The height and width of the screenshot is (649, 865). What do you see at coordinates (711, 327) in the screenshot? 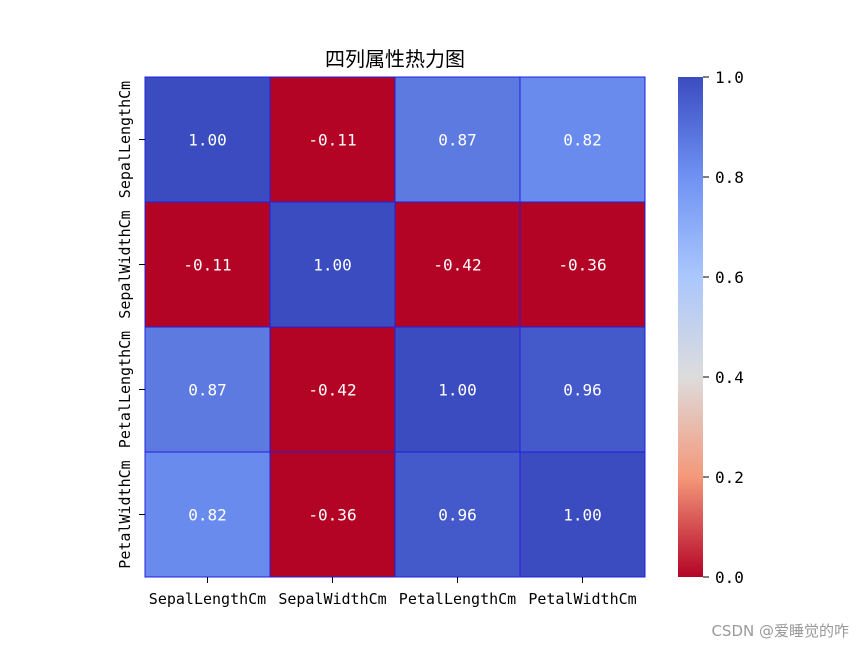
I see `colorbar: 0.0 0.2 0.4 0.6 0.8 1.0` at bounding box center [711, 327].